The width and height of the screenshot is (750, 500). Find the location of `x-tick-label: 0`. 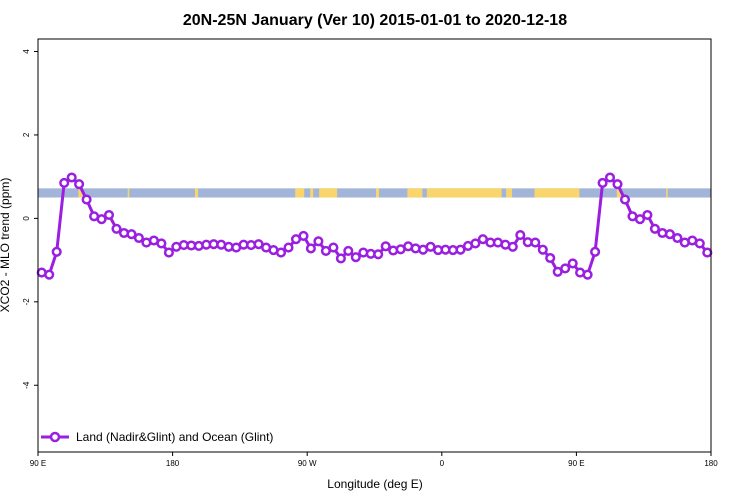

x-tick-label: 0 is located at coordinates (442, 463).